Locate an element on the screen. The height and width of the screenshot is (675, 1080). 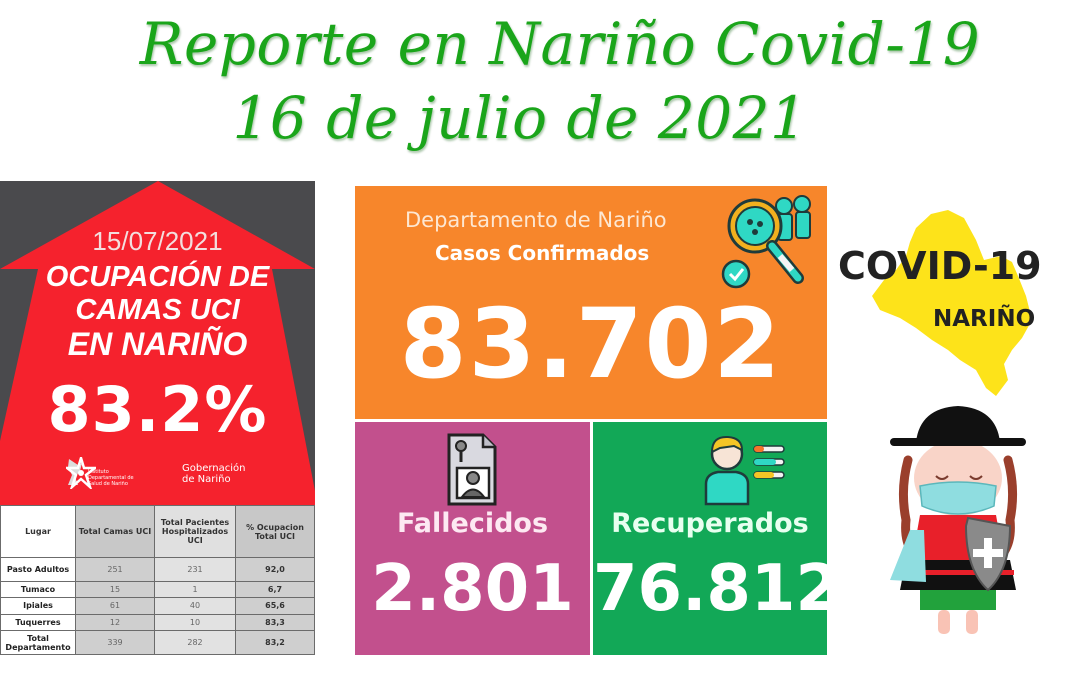
logo2-text: Gobernación de Nariño is located at coordinates (214, 474).